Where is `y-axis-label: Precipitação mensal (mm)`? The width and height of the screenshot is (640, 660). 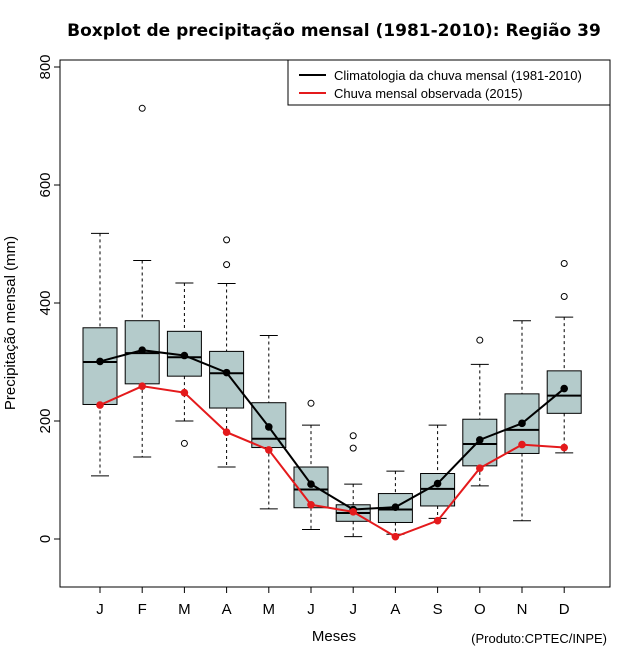
y-axis-label: Precipitação mensal (mm) is located at coordinates (10, 323).